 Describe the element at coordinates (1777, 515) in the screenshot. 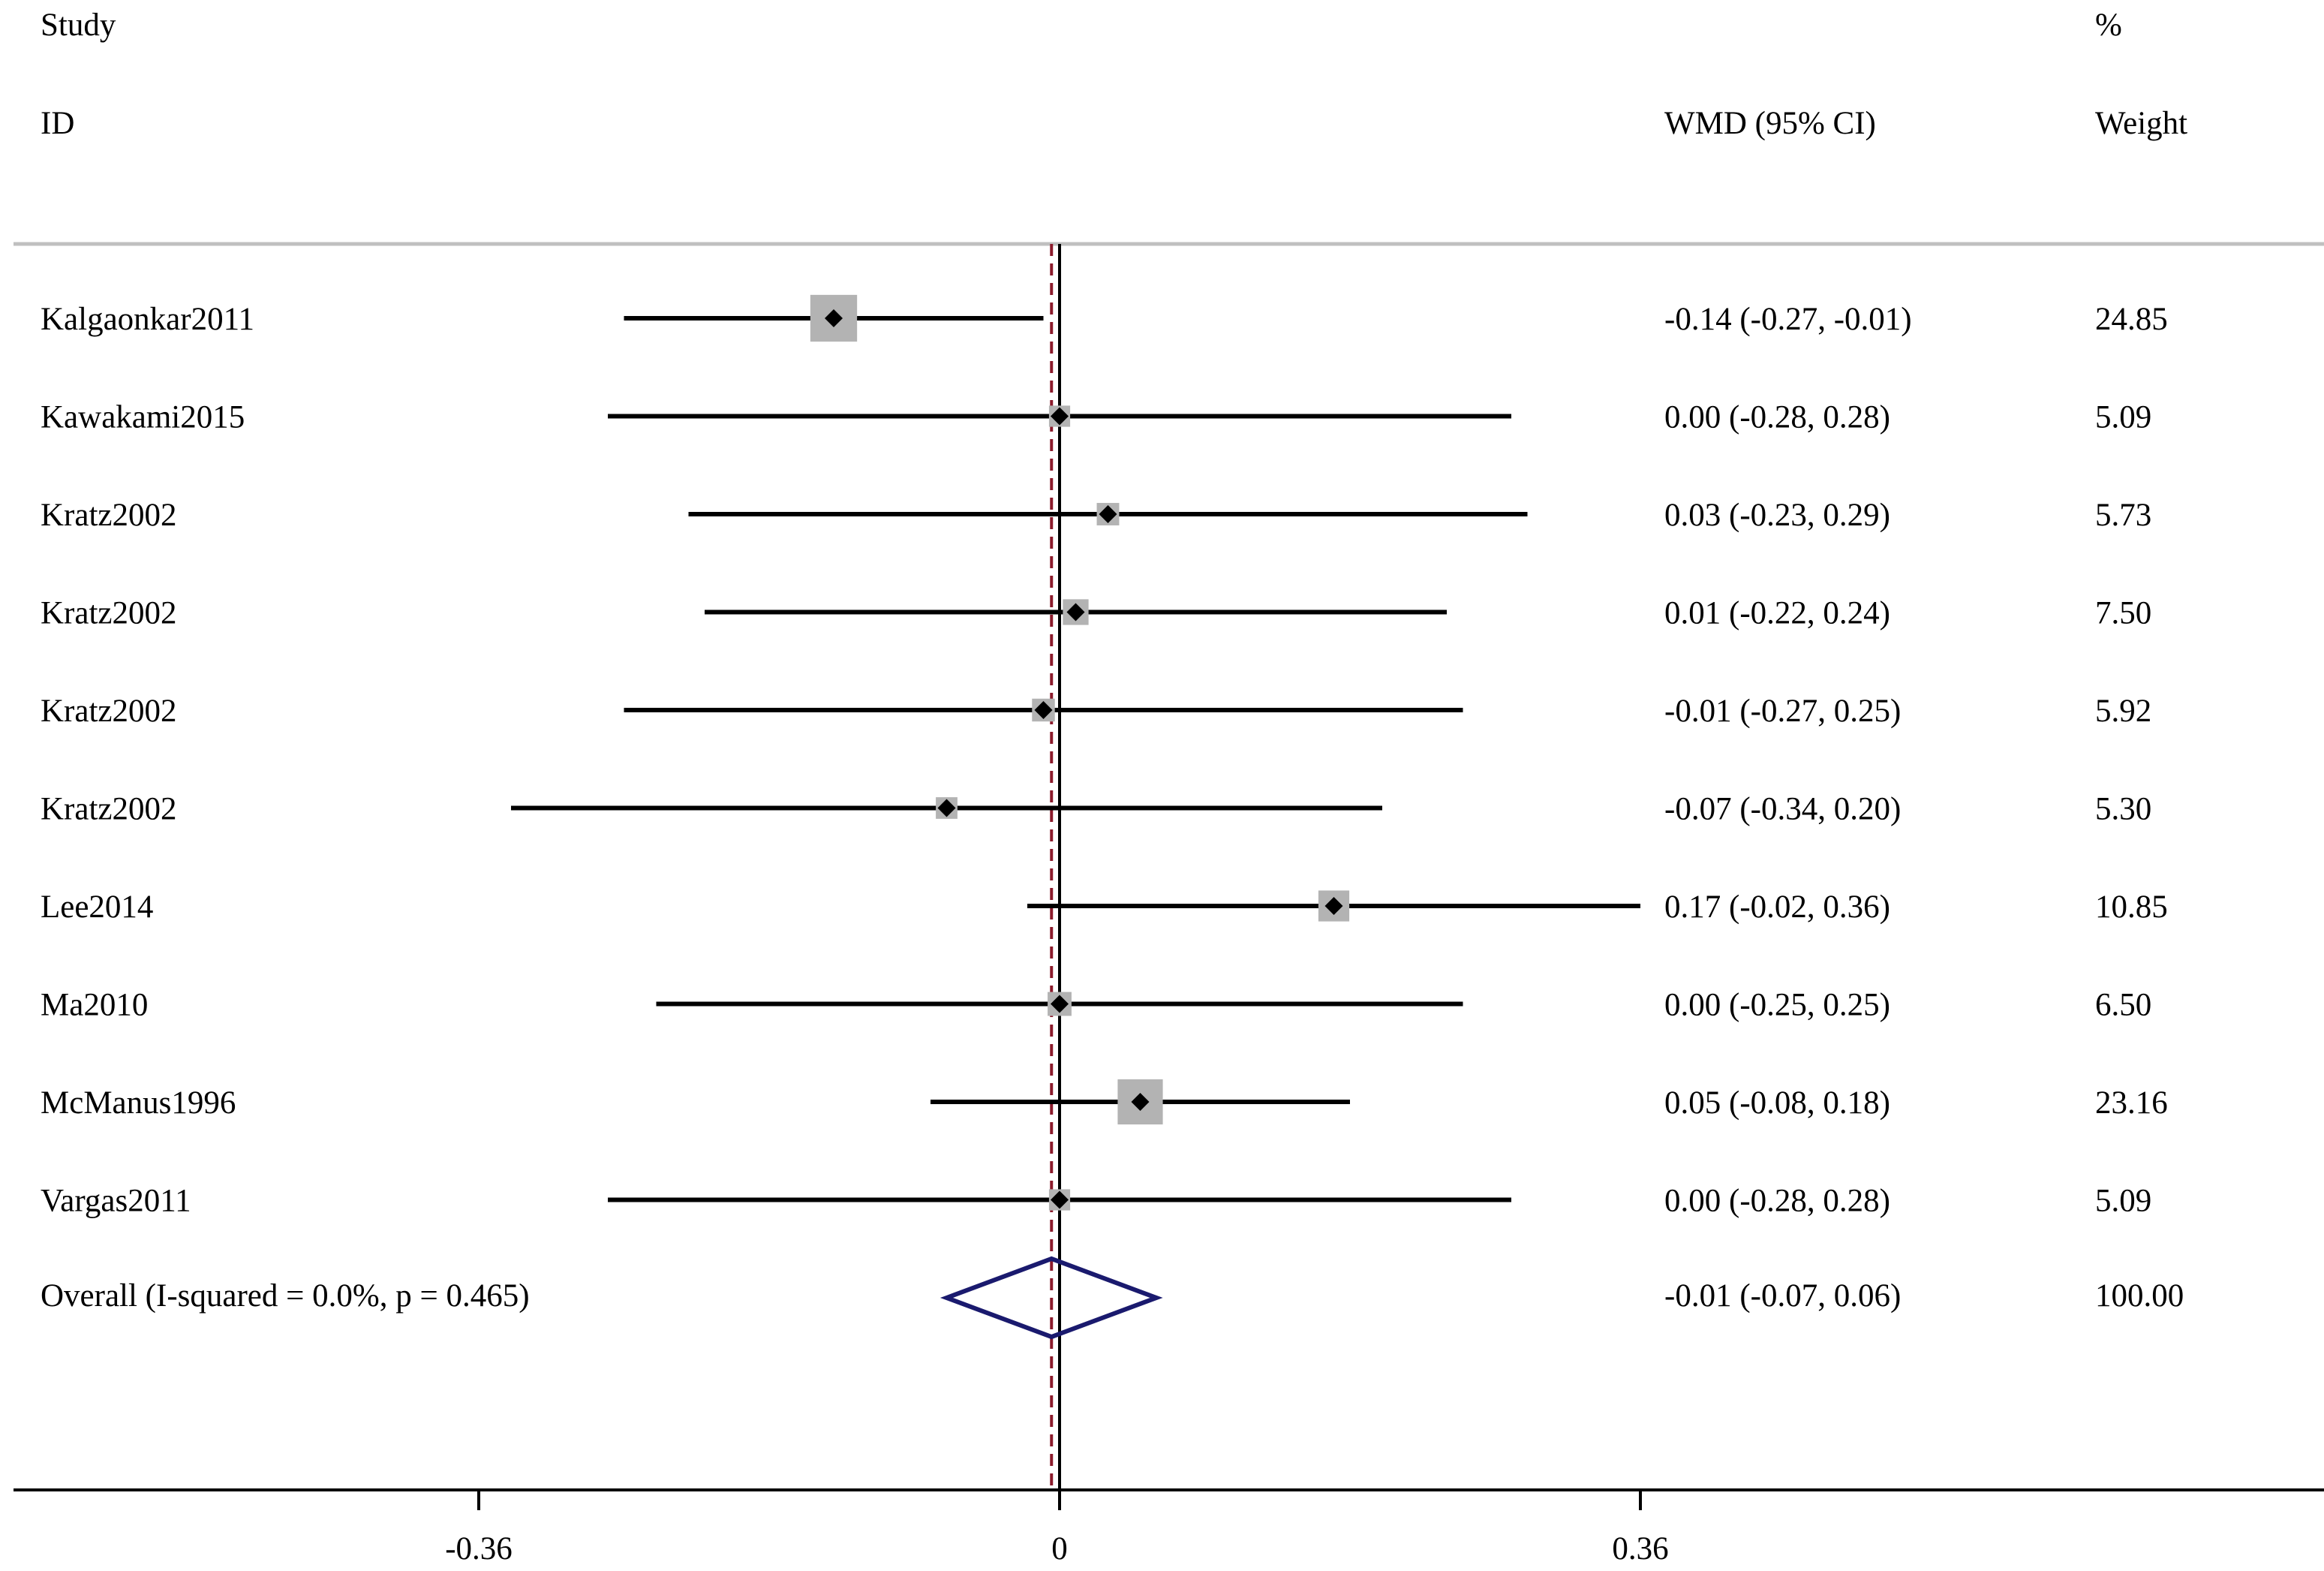

I see `study-ci-text: 0.03 (-0.23, 0.29)` at that location.